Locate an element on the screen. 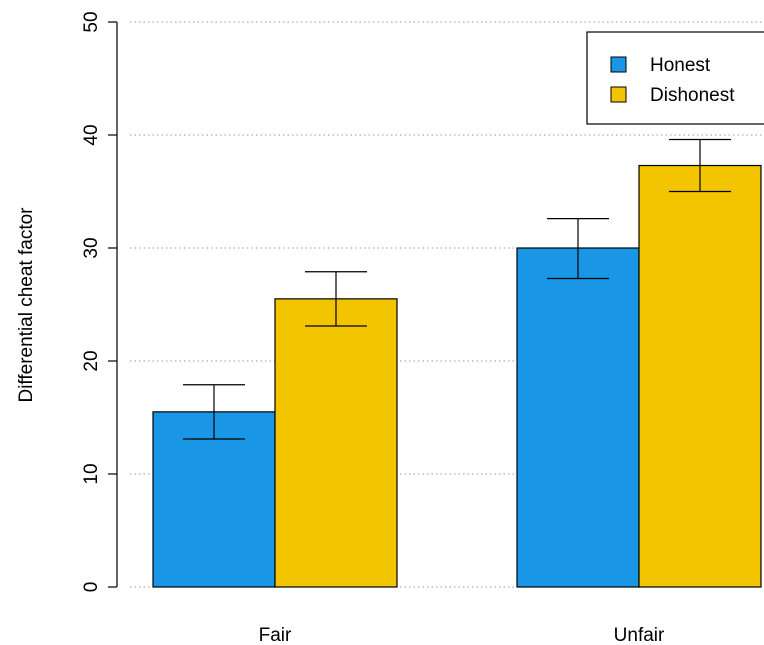 The image size is (764, 645). legend-box is located at coordinates (675, 78).